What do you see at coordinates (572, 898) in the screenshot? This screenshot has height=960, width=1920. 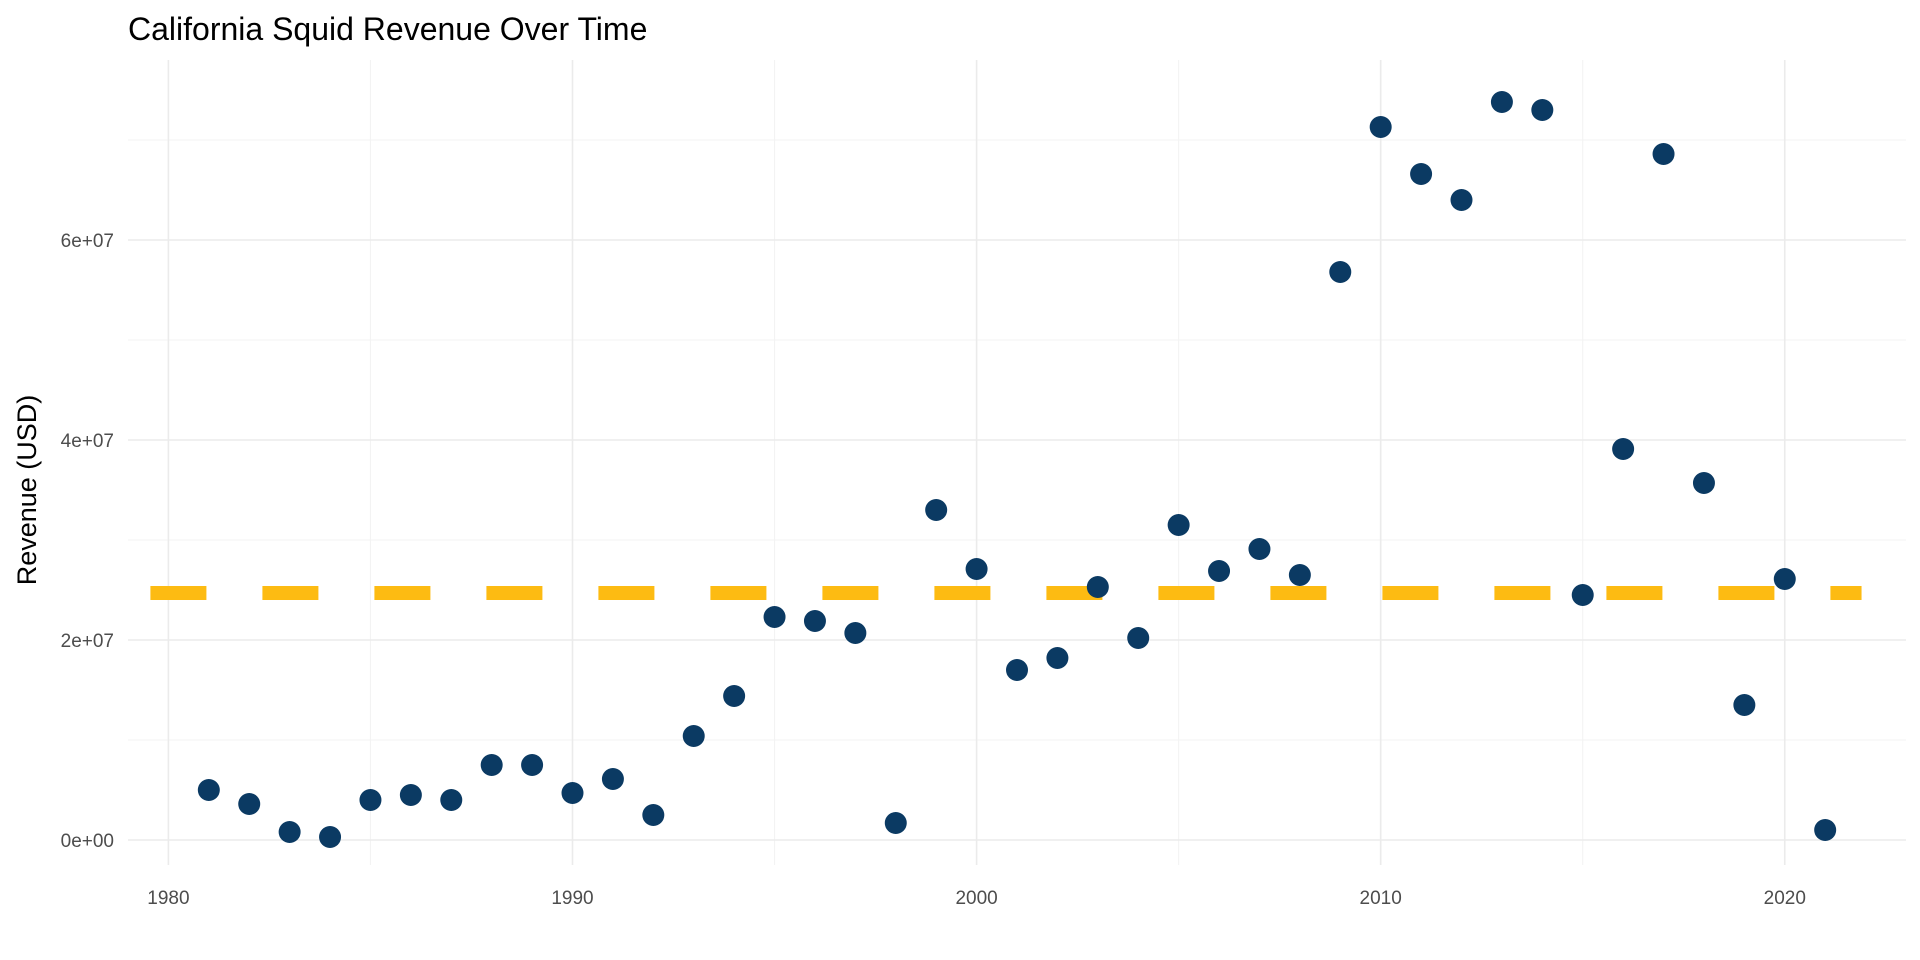 I see `x-tick-label: 1990` at bounding box center [572, 898].